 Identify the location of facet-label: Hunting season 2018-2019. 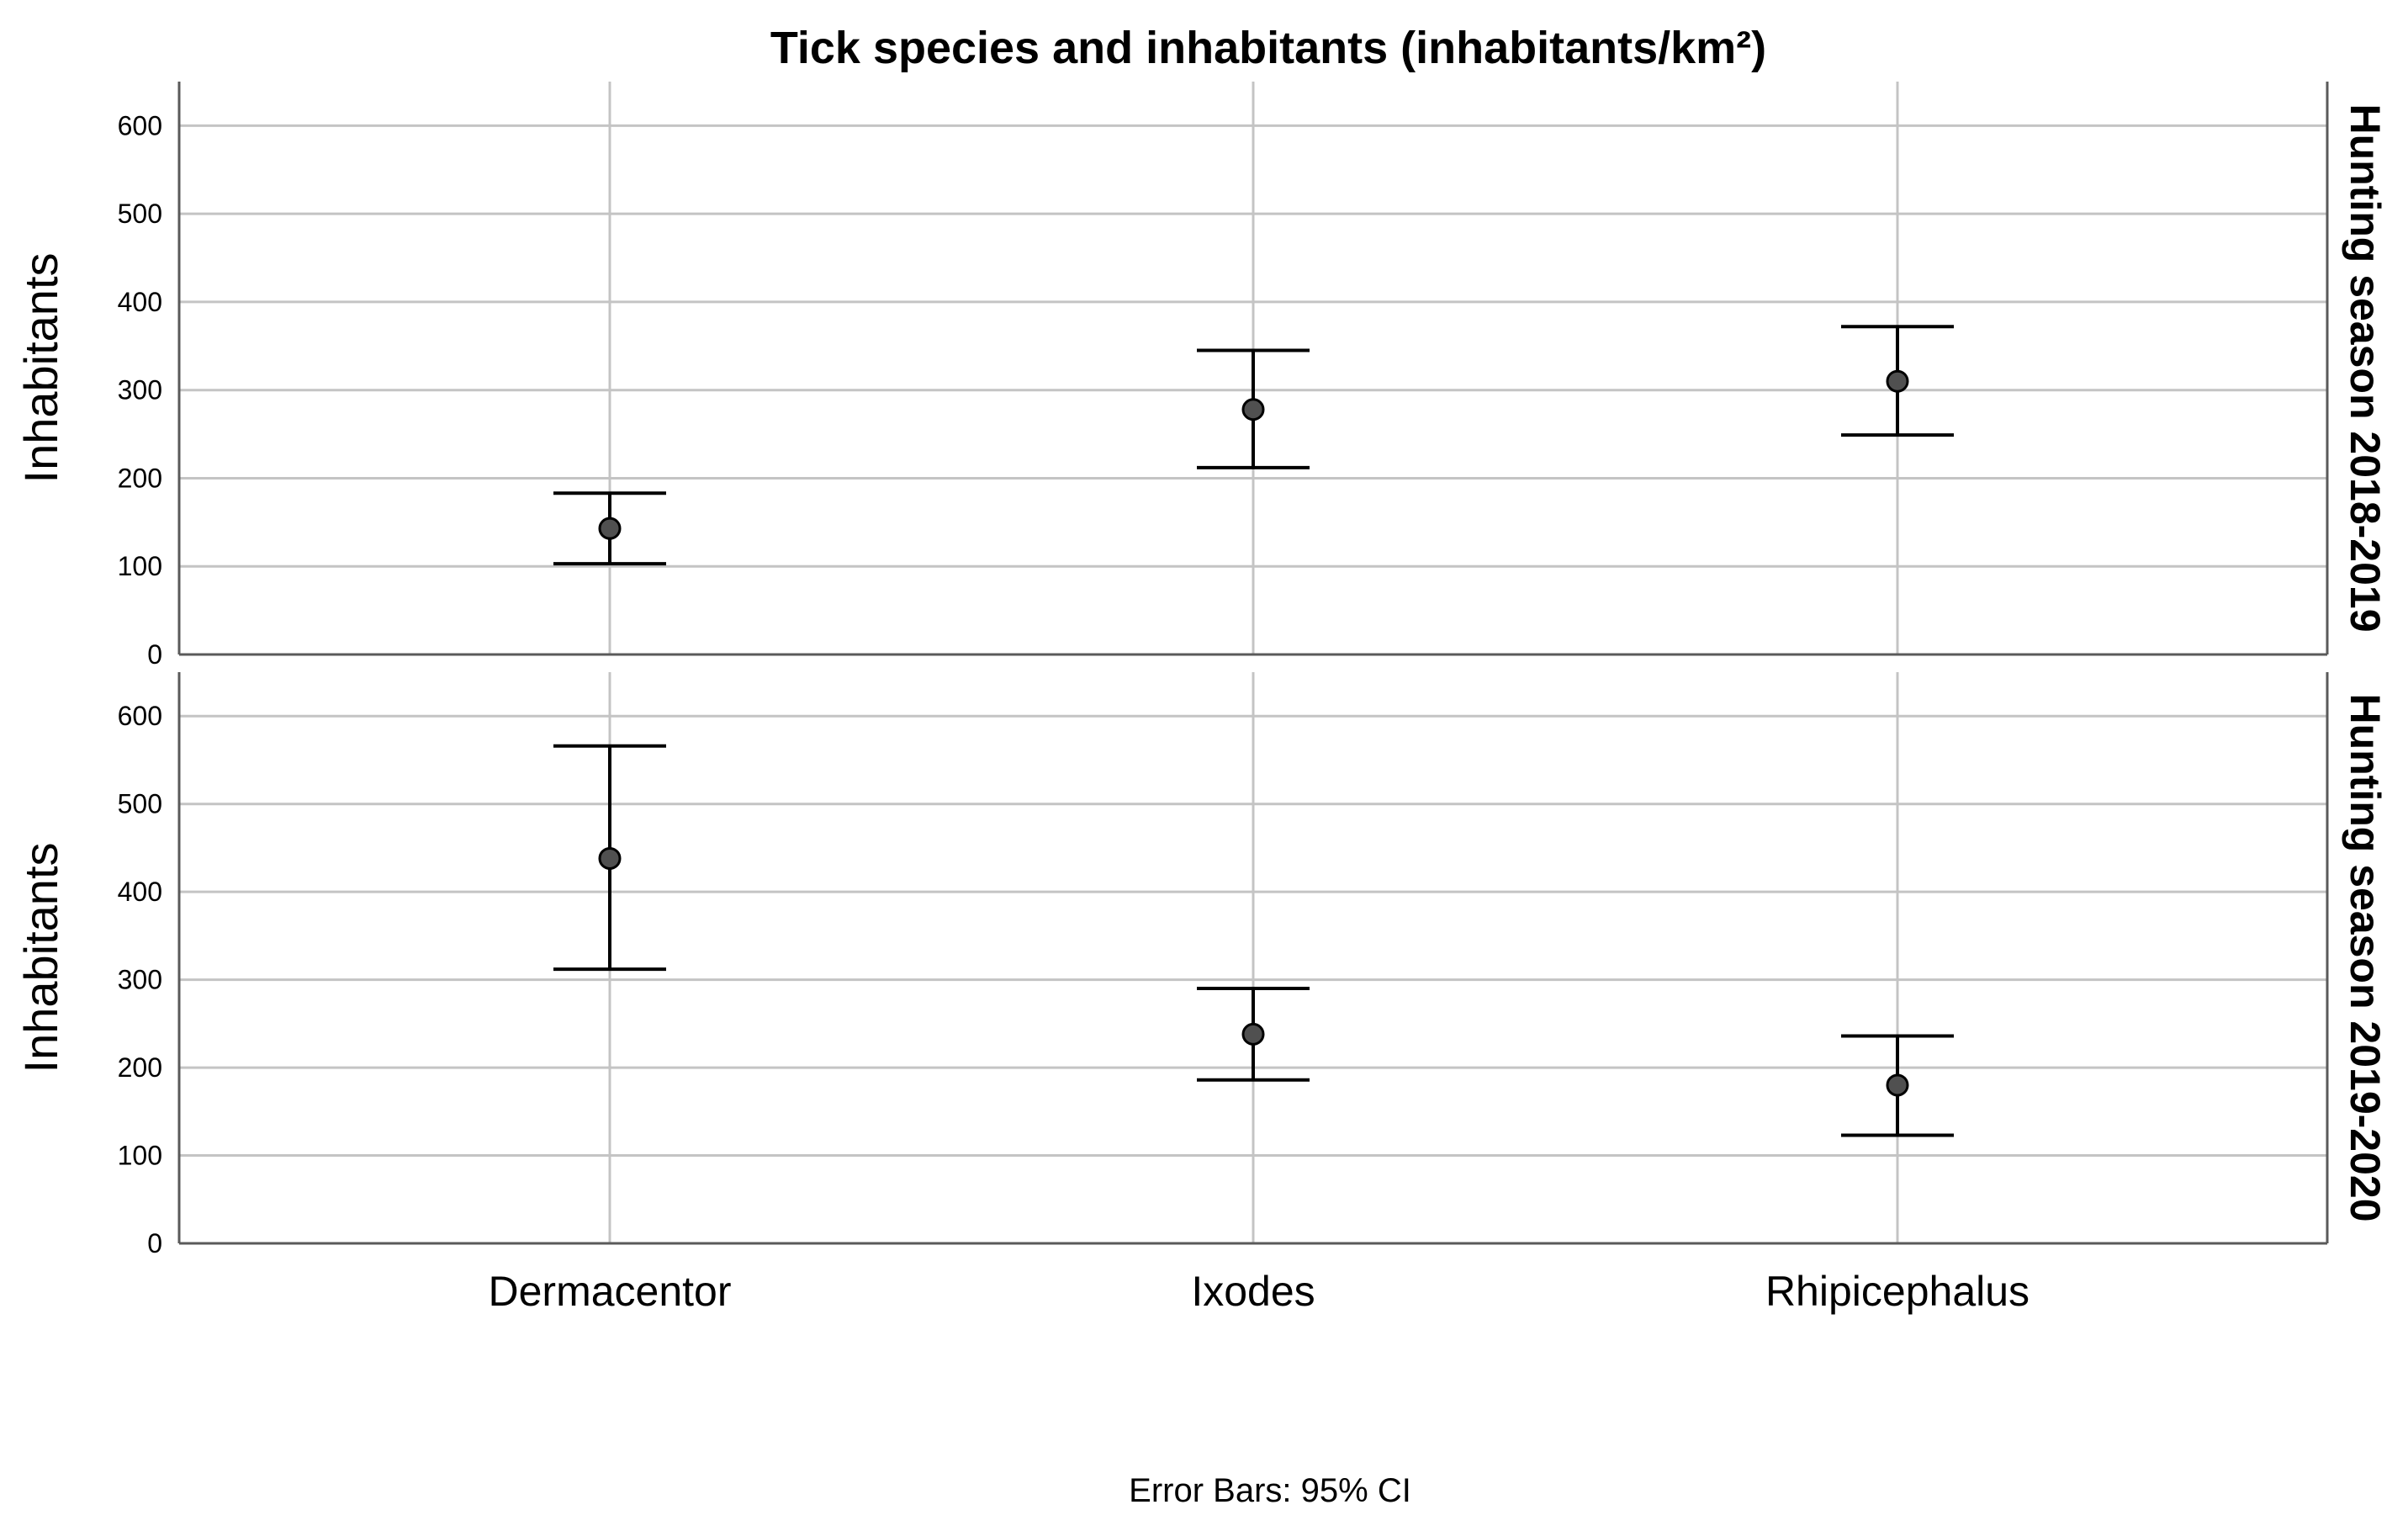
(2365, 367).